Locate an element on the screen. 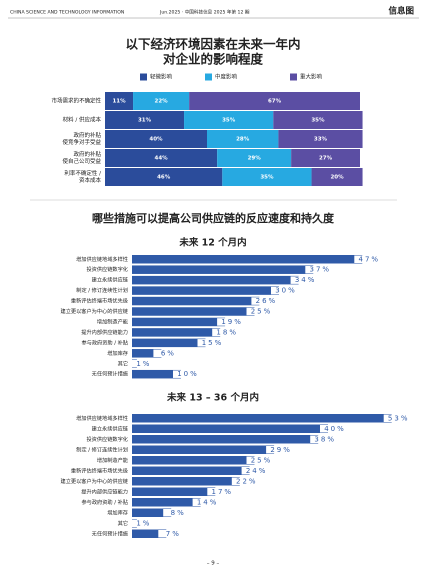 The image size is (427, 579). value-label: 22% is located at coordinates (247, 481).